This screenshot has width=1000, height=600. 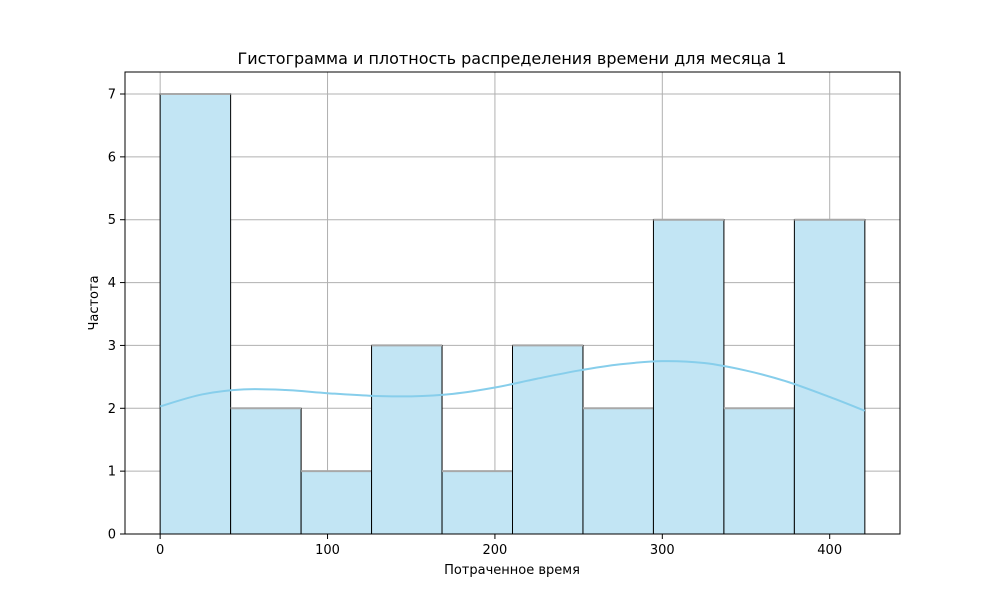 I want to click on x-tick-label-1: 100, so click(x=327, y=550).